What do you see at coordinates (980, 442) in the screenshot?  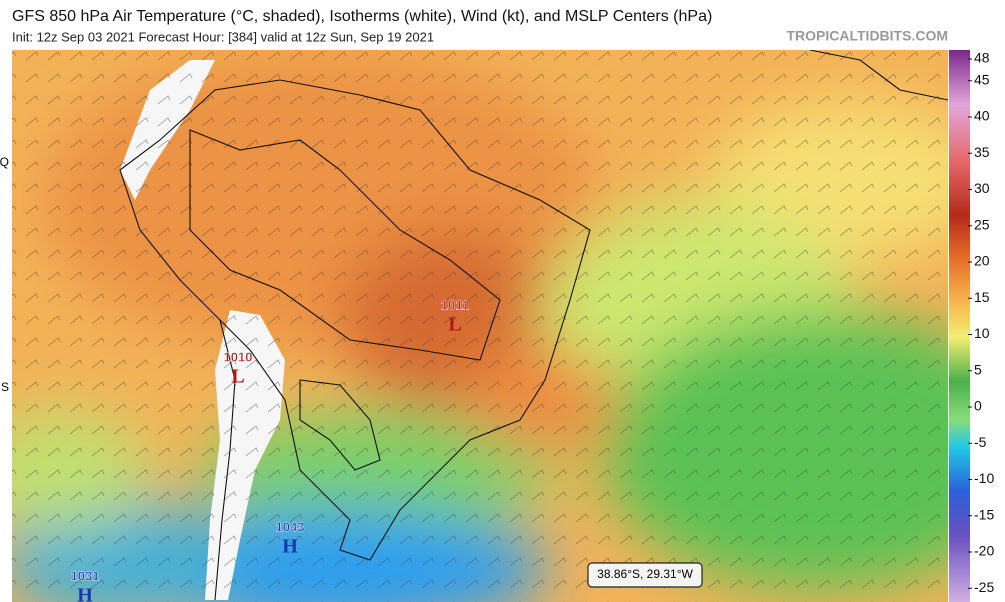 I see `colorbar-tick-label: -5` at bounding box center [980, 442].